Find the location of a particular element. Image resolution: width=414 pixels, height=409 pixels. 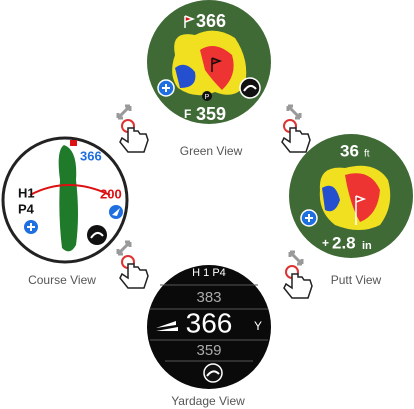

break-unit: in is located at coordinates (367, 246).